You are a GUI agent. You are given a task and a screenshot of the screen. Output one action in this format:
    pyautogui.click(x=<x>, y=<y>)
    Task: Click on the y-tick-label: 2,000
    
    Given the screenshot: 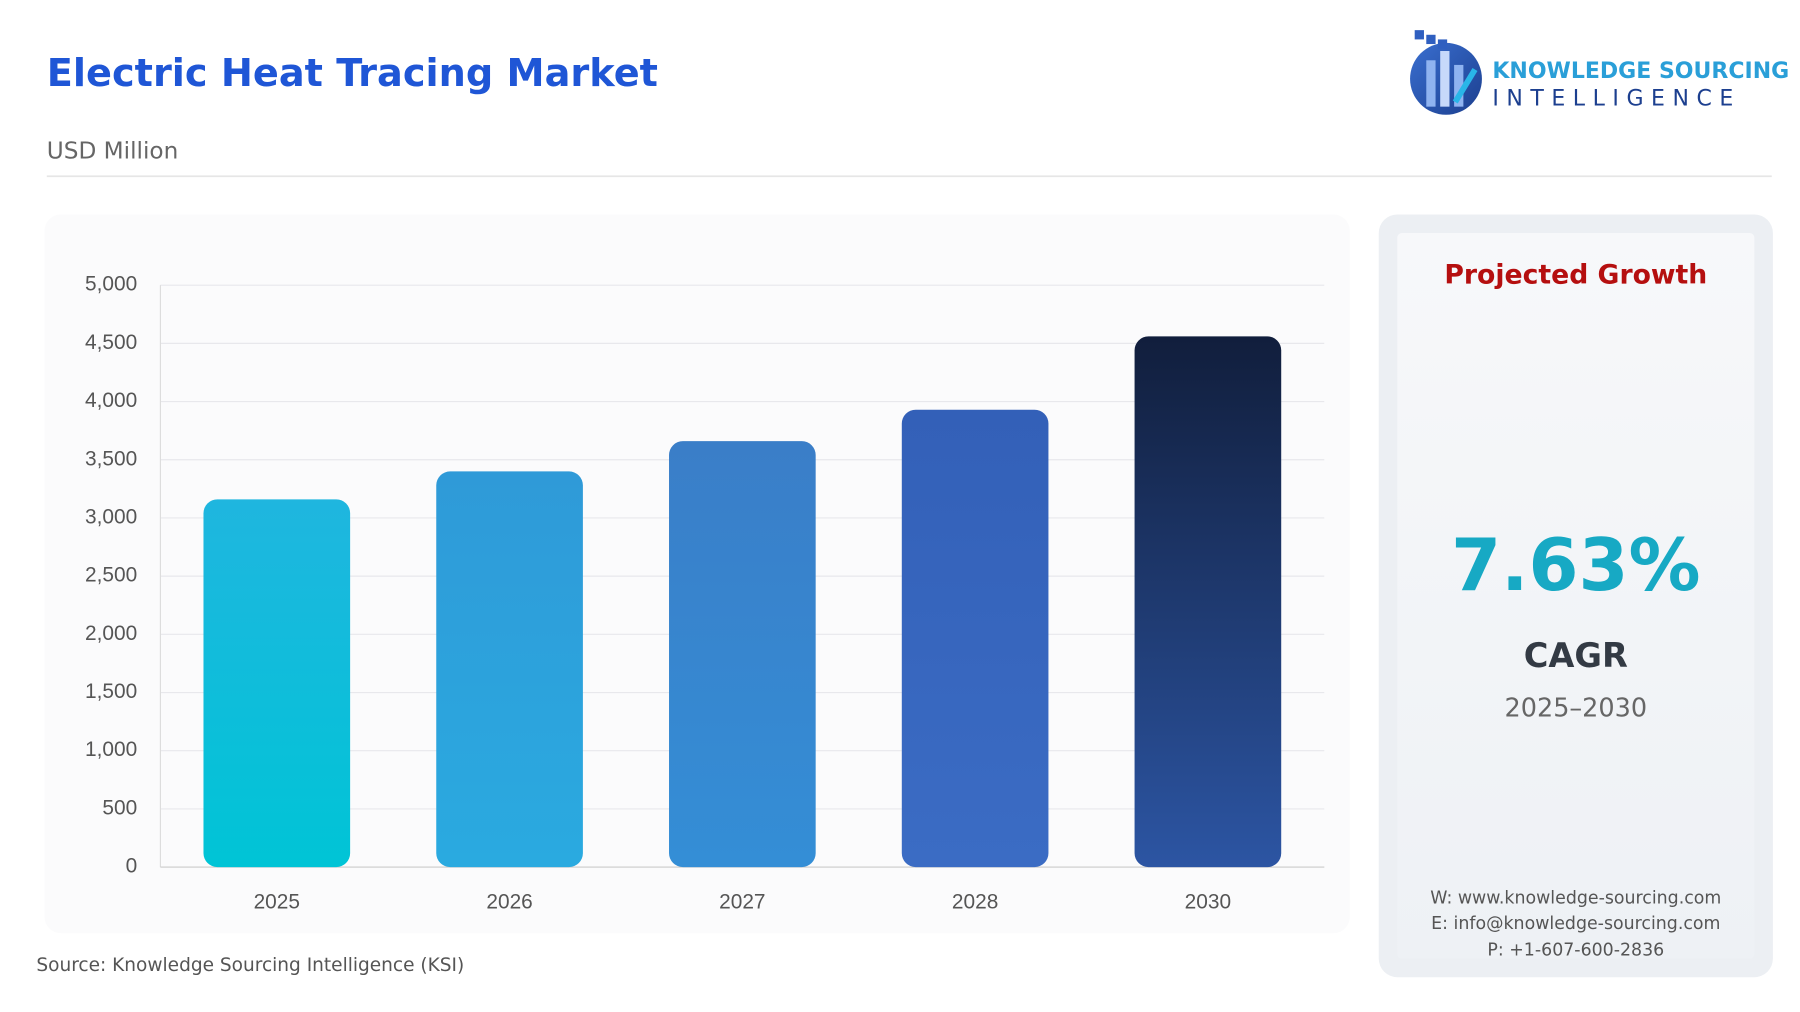 What is the action you would take?
    pyautogui.click(x=111, y=633)
    